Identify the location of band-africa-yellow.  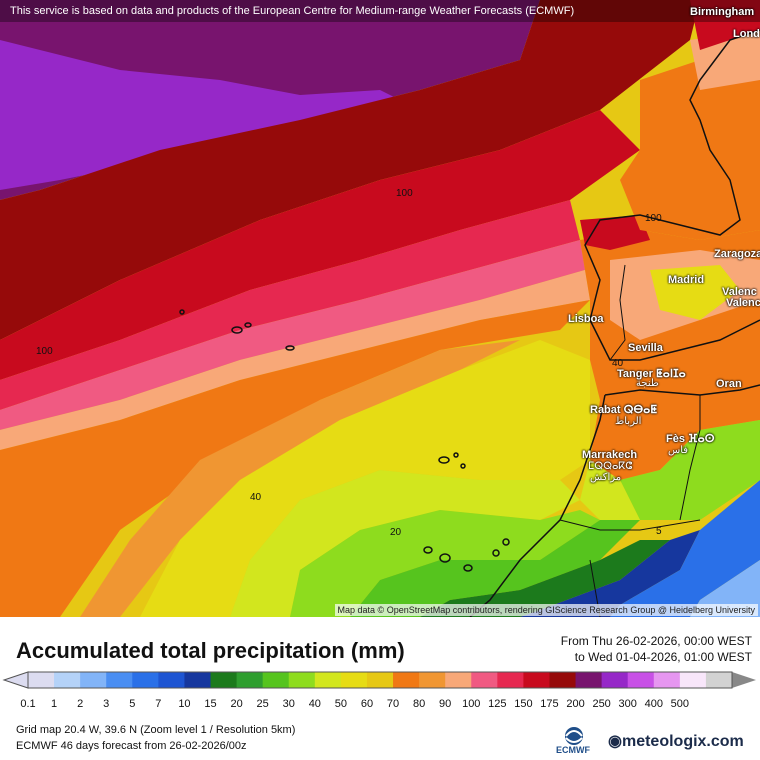
(610, 490).